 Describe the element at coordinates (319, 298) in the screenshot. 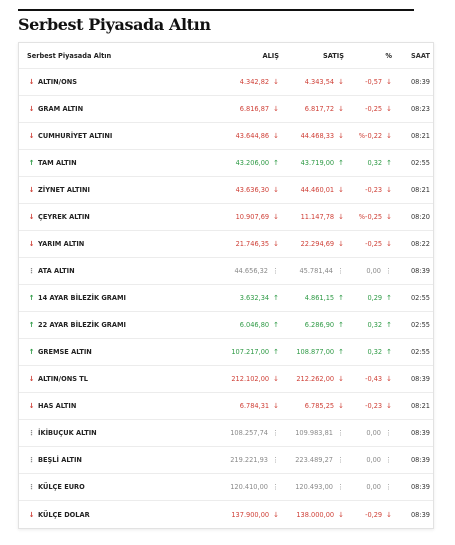

I see `sell: 4.861,15` at that location.